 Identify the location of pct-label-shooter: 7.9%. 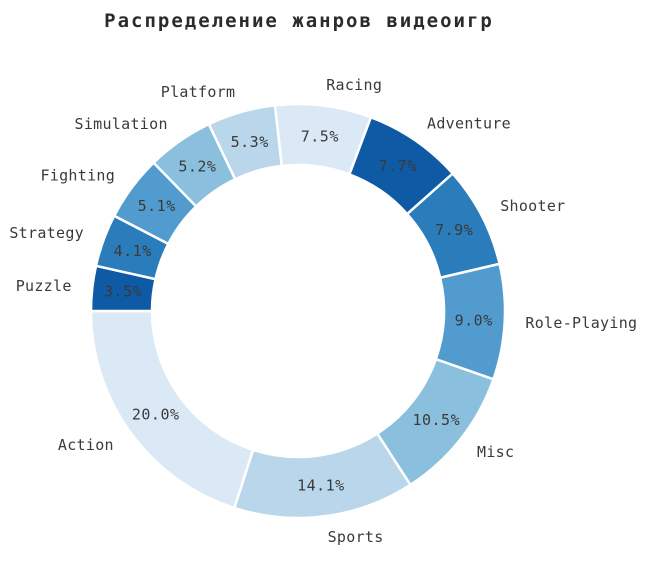
(454, 230).